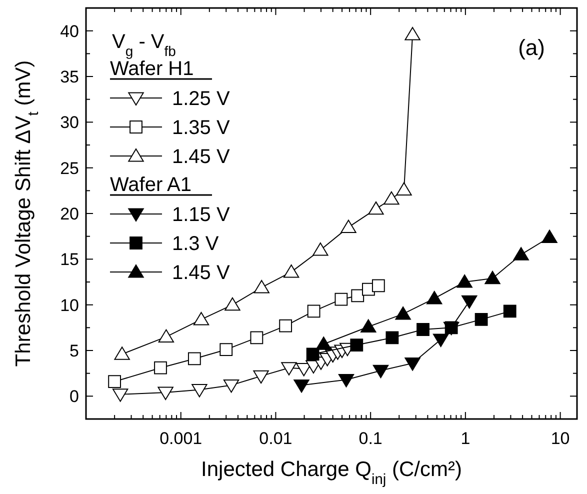 The height and width of the screenshot is (494, 587). I want to click on legend-label: 1.3 V, so click(196, 244).